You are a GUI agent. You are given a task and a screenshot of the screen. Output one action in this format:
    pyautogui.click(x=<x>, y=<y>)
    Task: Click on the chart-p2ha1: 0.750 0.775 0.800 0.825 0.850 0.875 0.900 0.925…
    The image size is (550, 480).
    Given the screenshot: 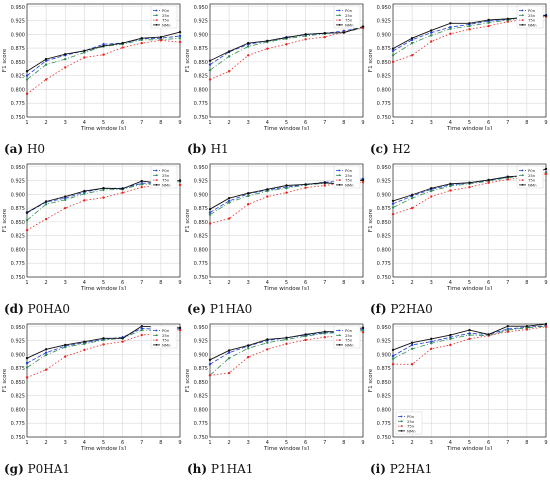 What is the action you would take?
    pyautogui.click(x=458, y=386)
    